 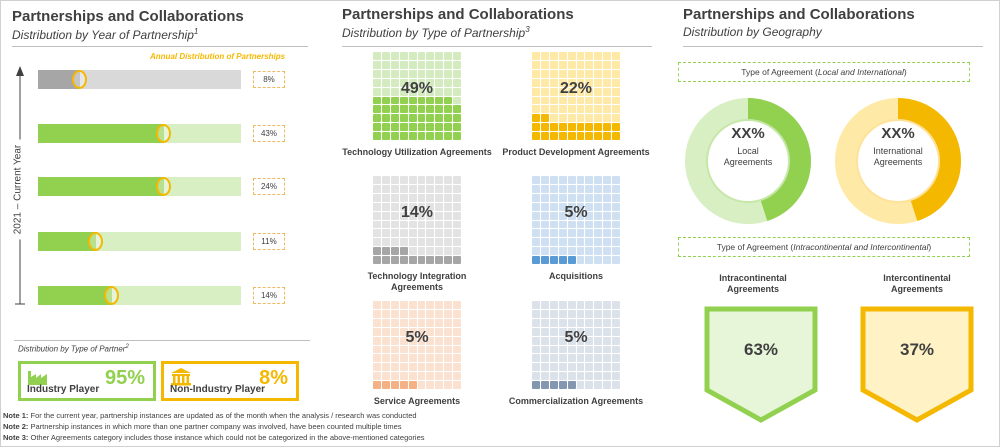 What do you see at coordinates (63, 389) in the screenshot?
I see `industry-player-label: Industry Player` at bounding box center [63, 389].